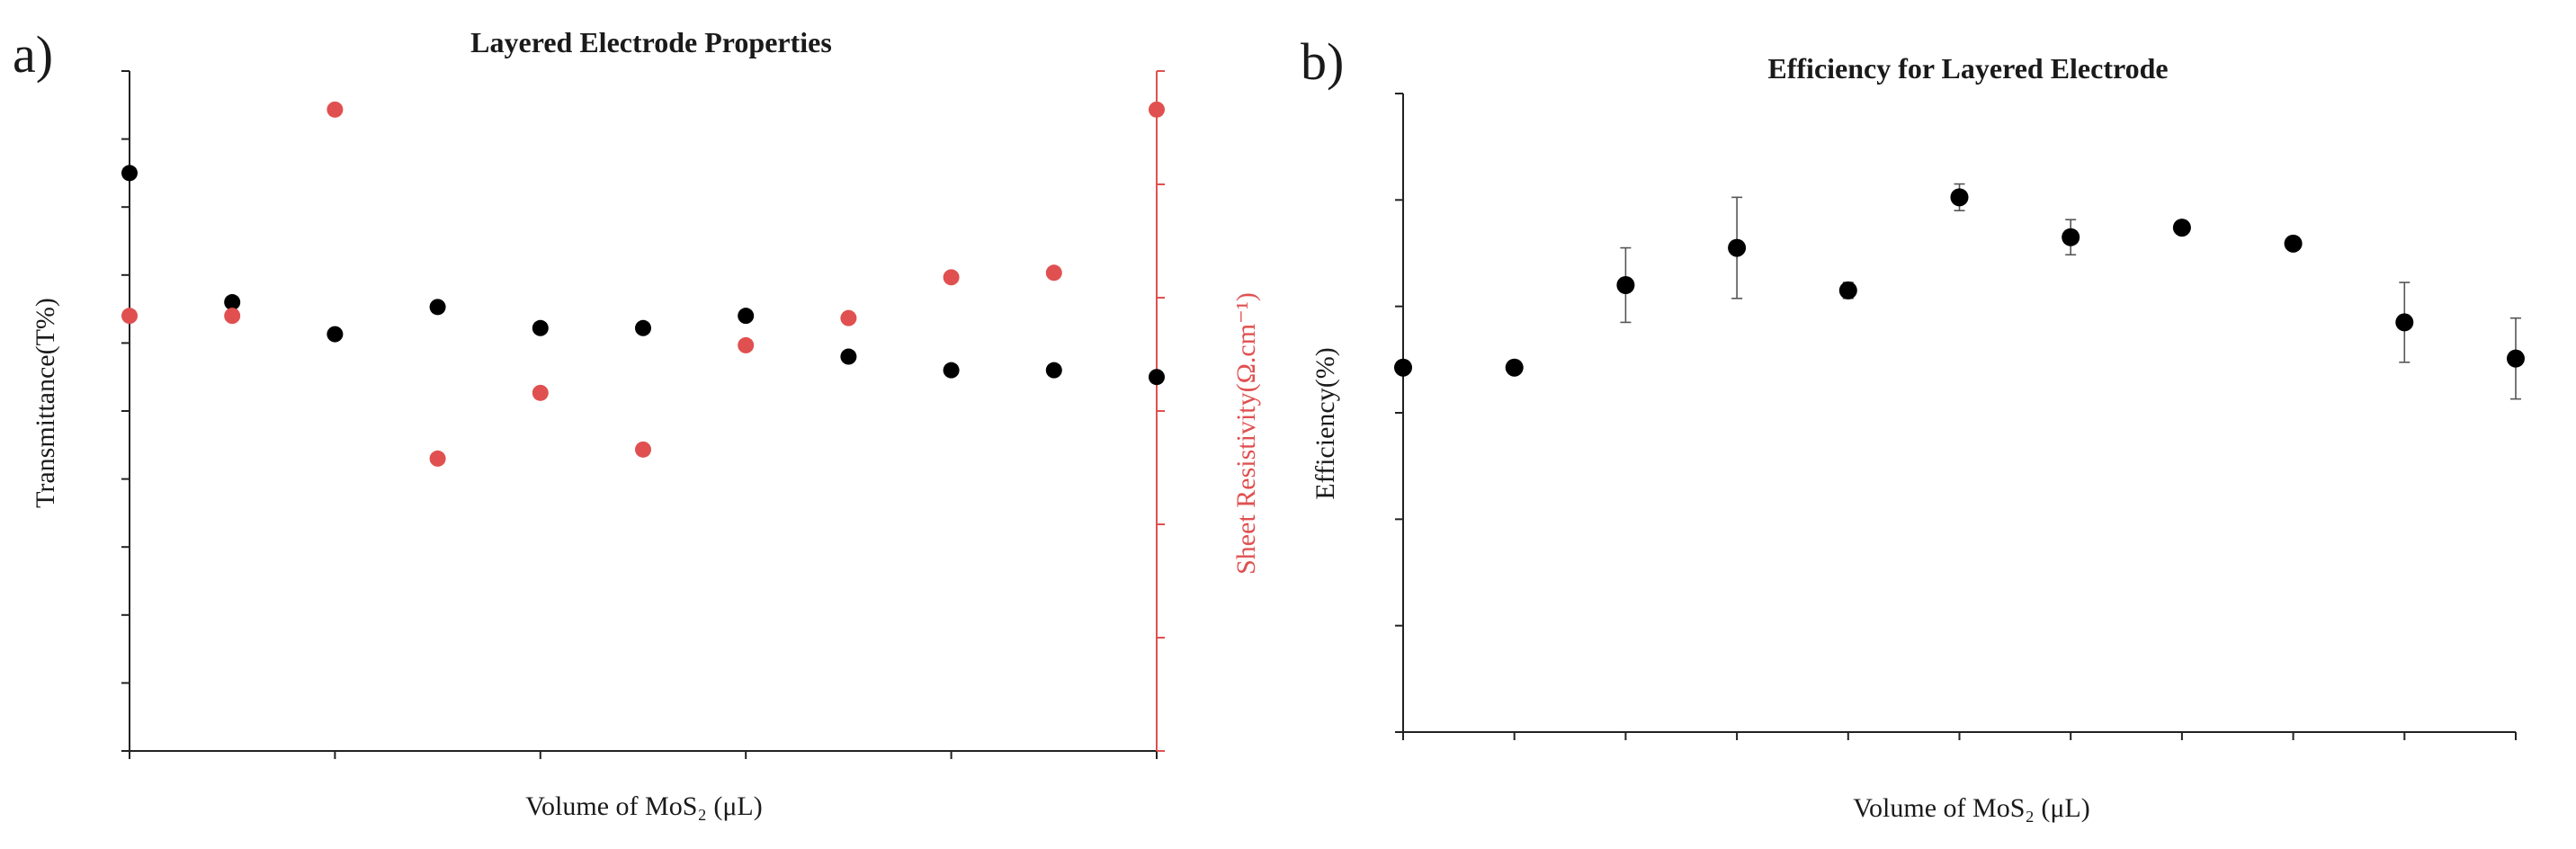 This screenshot has width=2576, height=849. What do you see at coordinates (651, 42) in the screenshot?
I see `panel-a-title: Layered Electrode Properties` at bounding box center [651, 42].